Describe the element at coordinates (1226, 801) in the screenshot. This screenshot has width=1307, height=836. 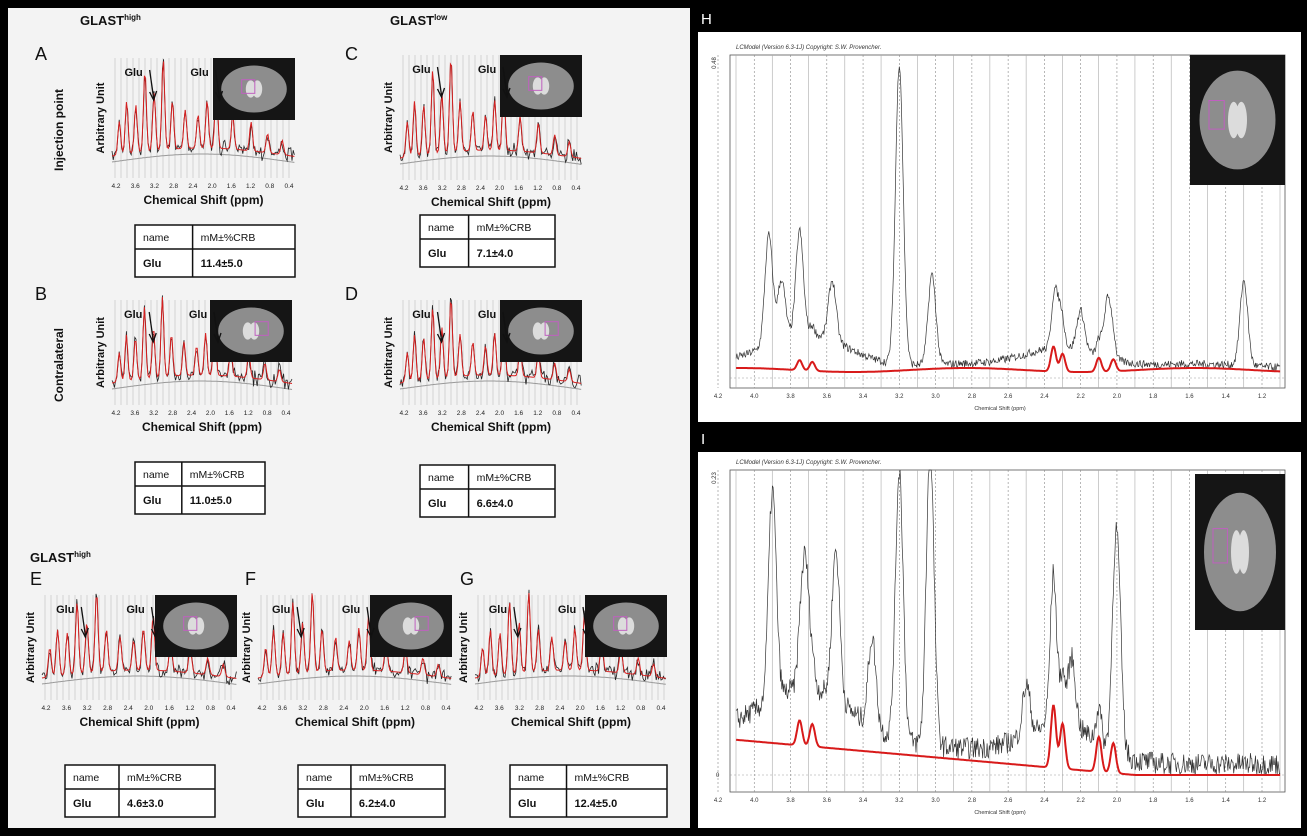
I see `x-tick-label: 1.4` at that location.